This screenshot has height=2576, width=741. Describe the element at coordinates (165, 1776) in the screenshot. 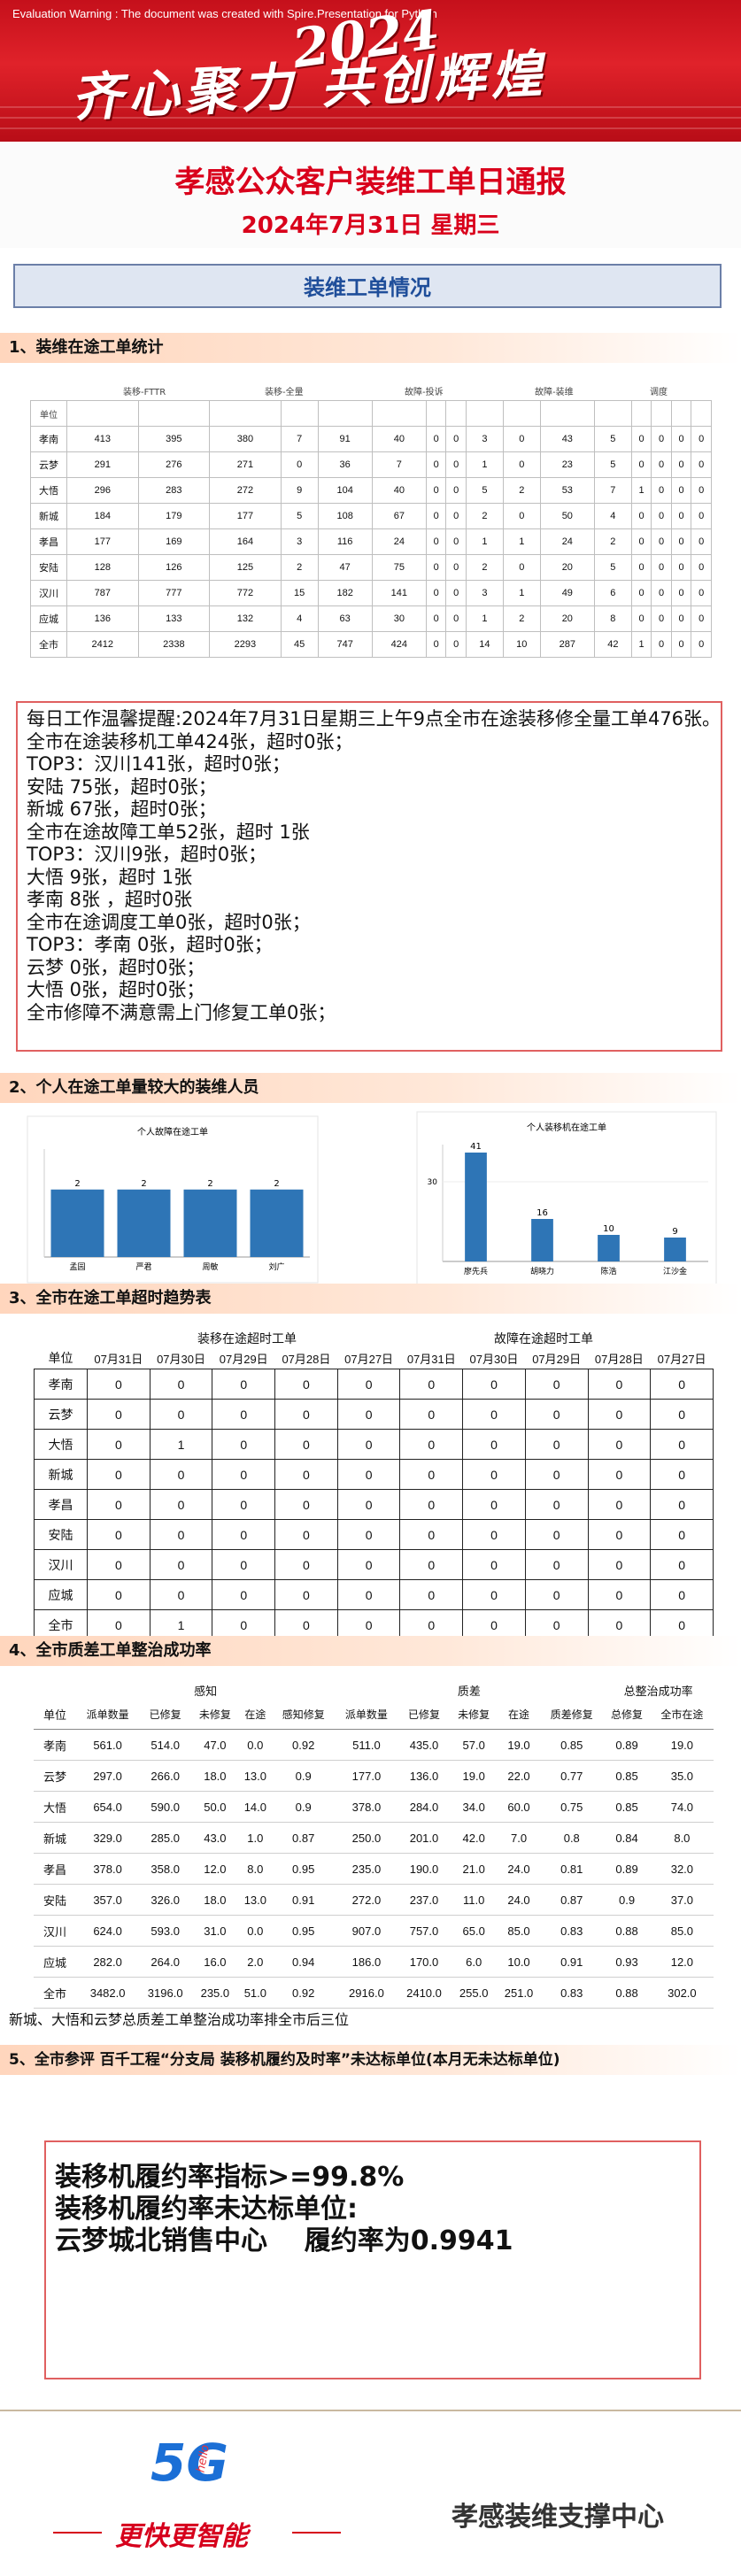

I see `value-cell: 266.0` at that location.